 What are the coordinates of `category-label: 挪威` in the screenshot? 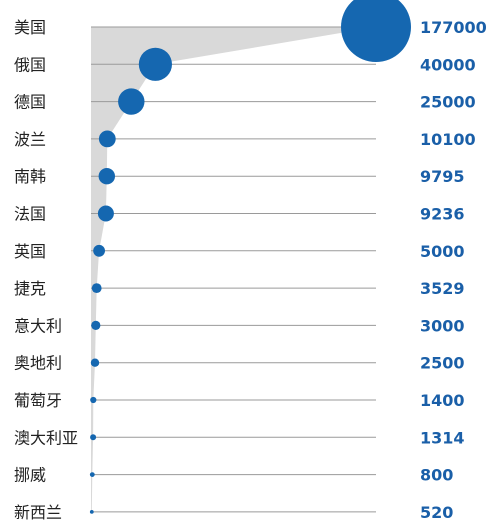 It's located at (30, 475).